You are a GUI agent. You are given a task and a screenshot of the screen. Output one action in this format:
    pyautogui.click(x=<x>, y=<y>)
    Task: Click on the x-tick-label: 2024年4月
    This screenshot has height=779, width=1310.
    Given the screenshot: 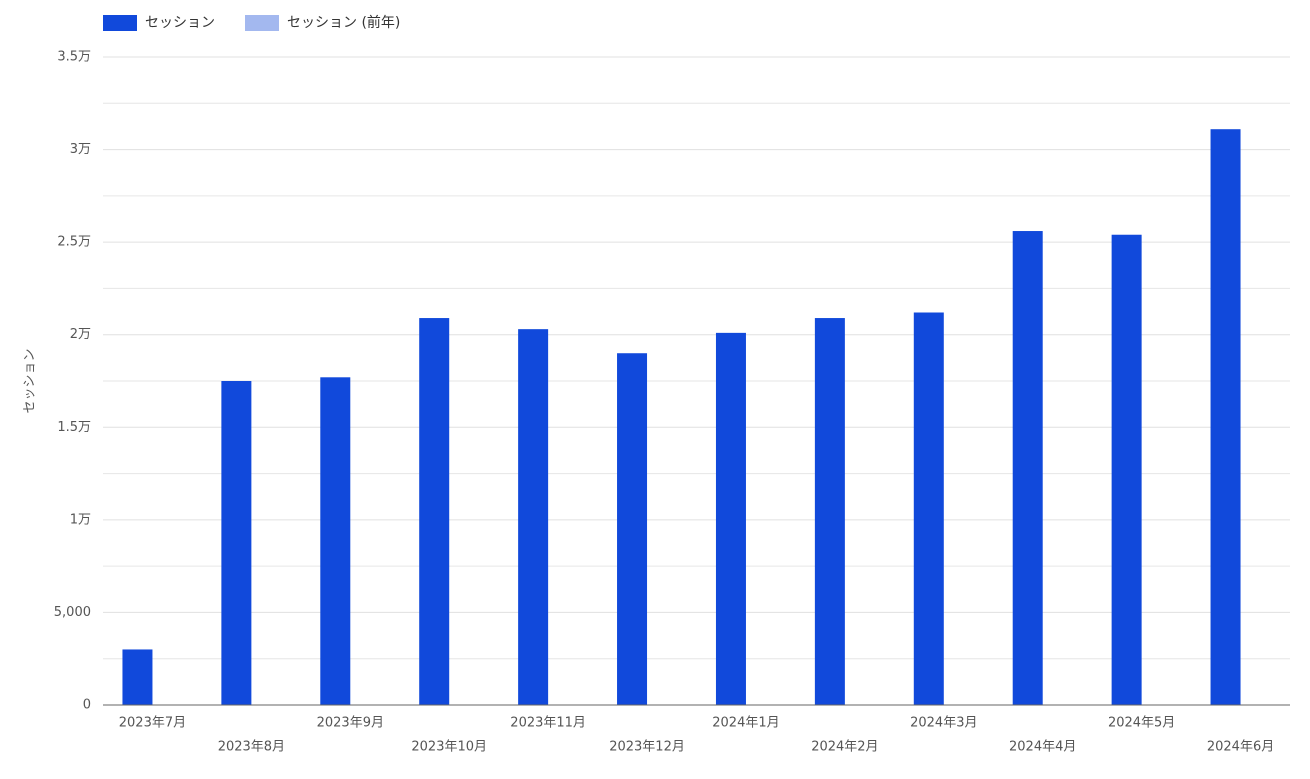 What is the action you would take?
    pyautogui.click(x=1042, y=747)
    